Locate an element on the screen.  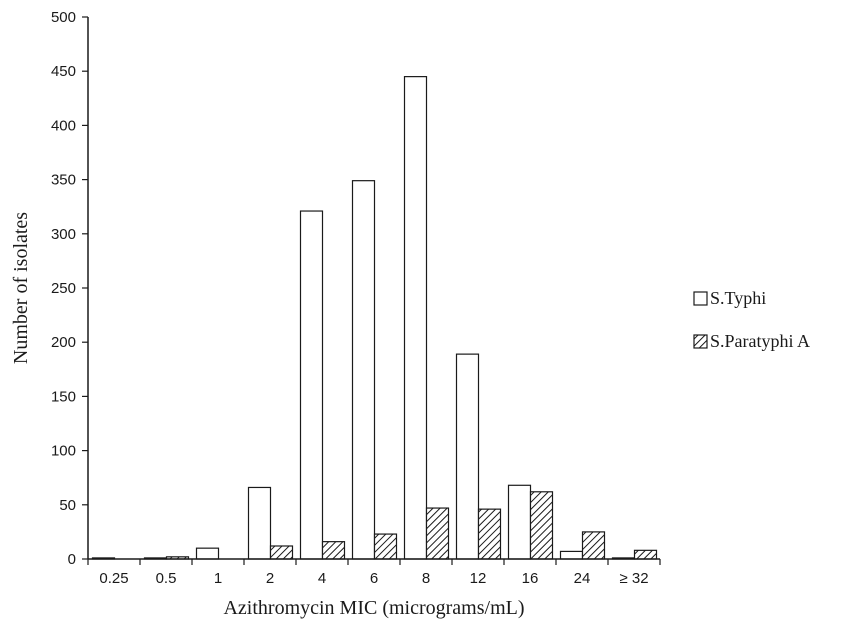
y-tick-label: 500 is located at coordinates (63, 17).